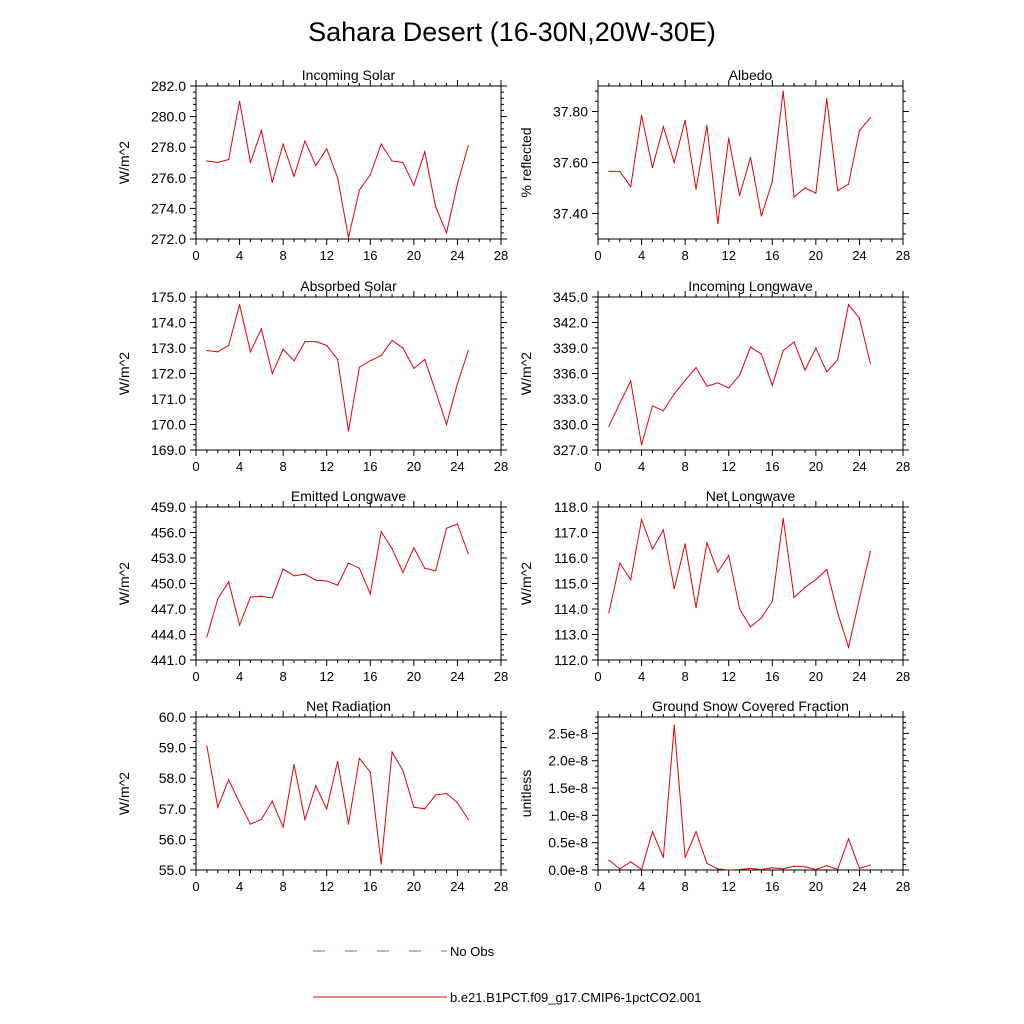 Image resolution: width=1024 pixels, height=1024 pixels. Describe the element at coordinates (571, 609) in the screenshot. I see `net-longwave-ytick-label: 114.0` at that location.